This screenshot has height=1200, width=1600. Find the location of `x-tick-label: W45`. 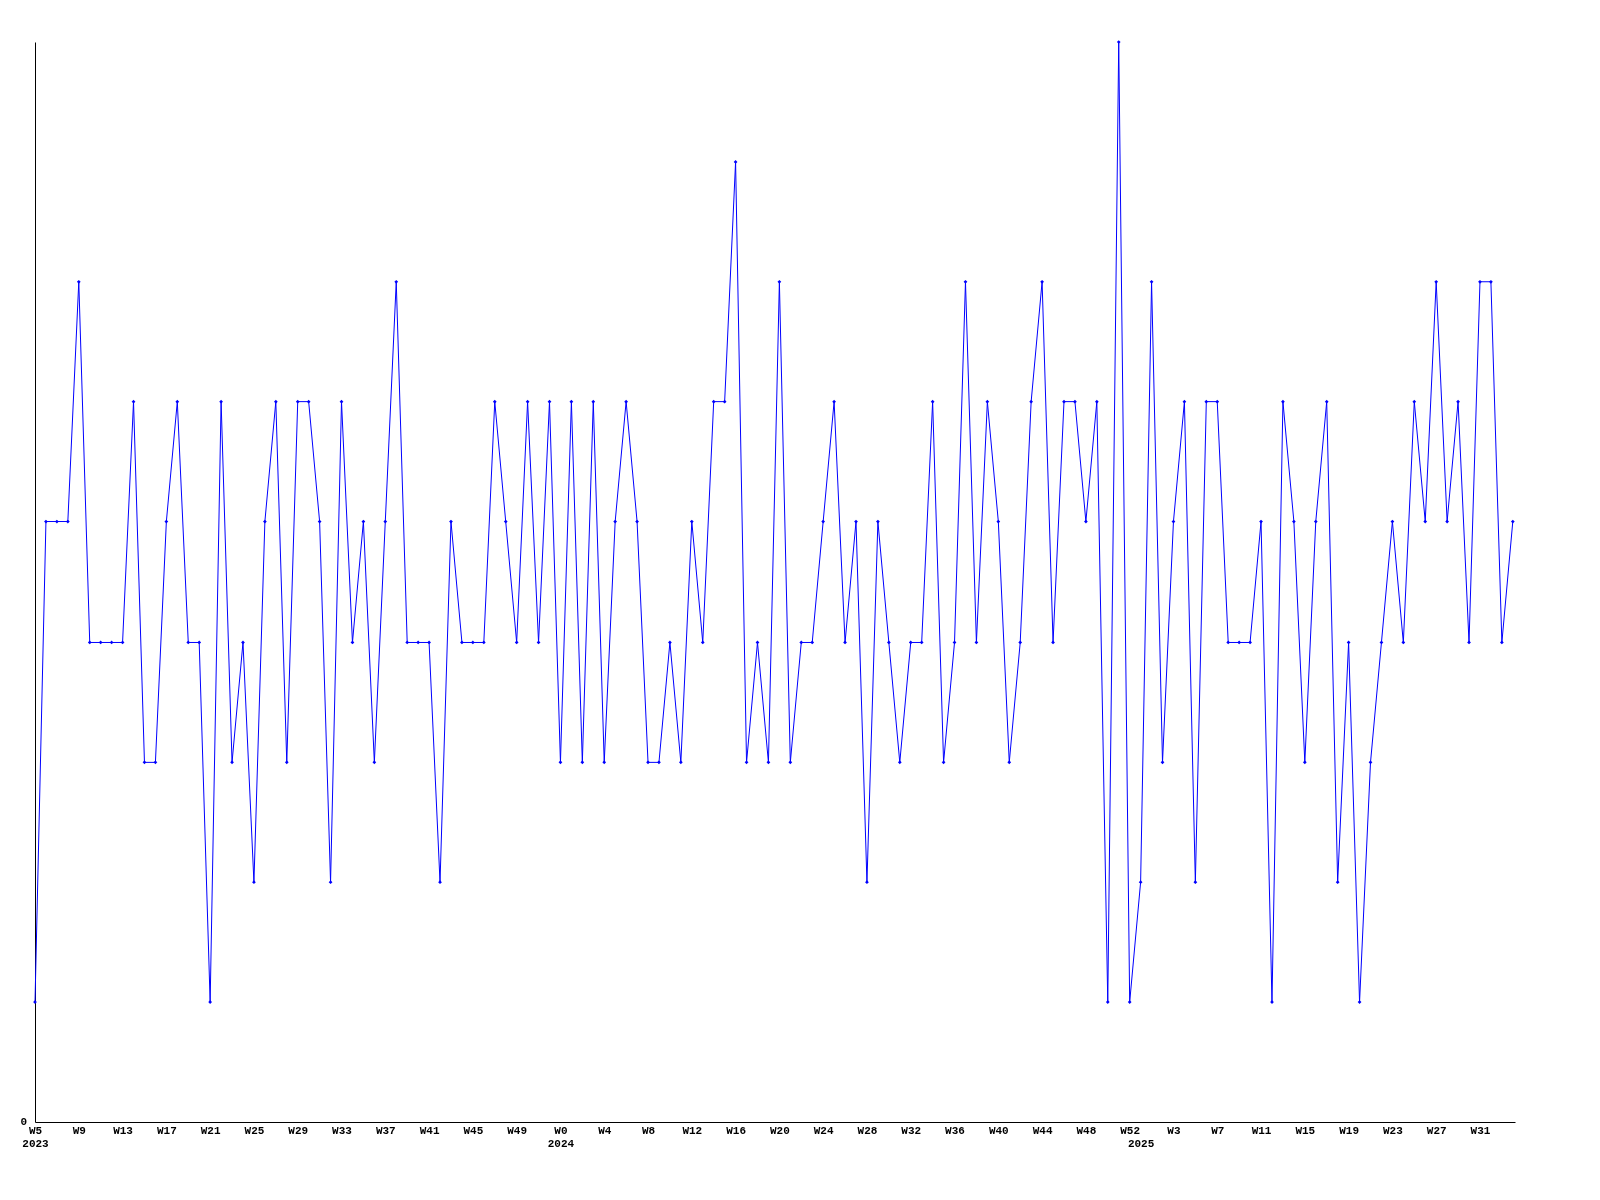

x-tick-label: W45 is located at coordinates (473, 1130).